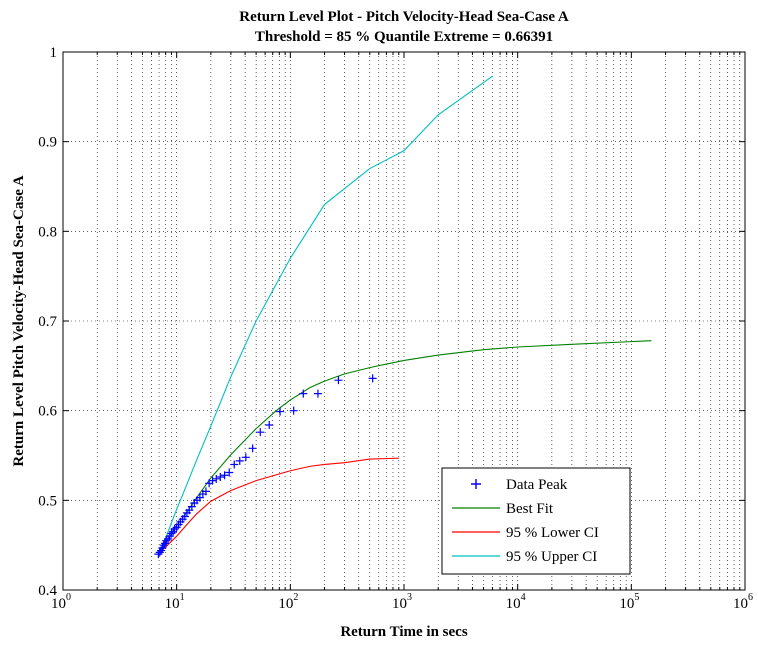 The height and width of the screenshot is (645, 758). What do you see at coordinates (47, 412) in the screenshot?
I see `y-tick-label: 0.6` at bounding box center [47, 412].